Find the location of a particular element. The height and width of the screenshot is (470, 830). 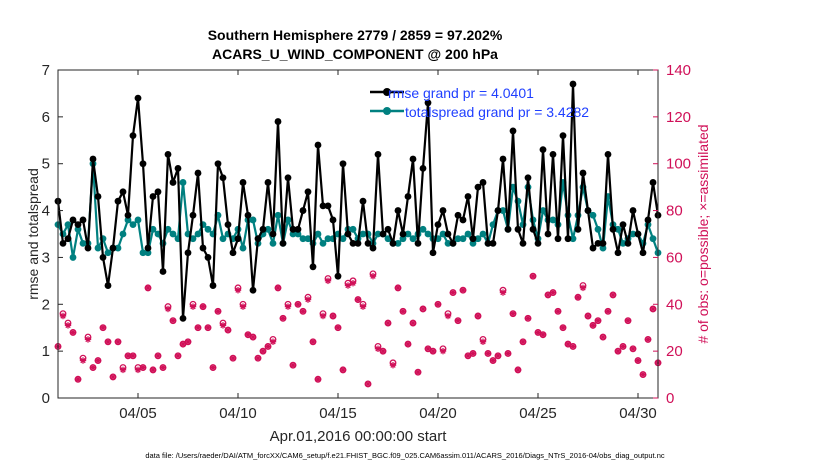

x-axis-label: Apr.01,2016 00:00:00 start is located at coordinates (359, 436).